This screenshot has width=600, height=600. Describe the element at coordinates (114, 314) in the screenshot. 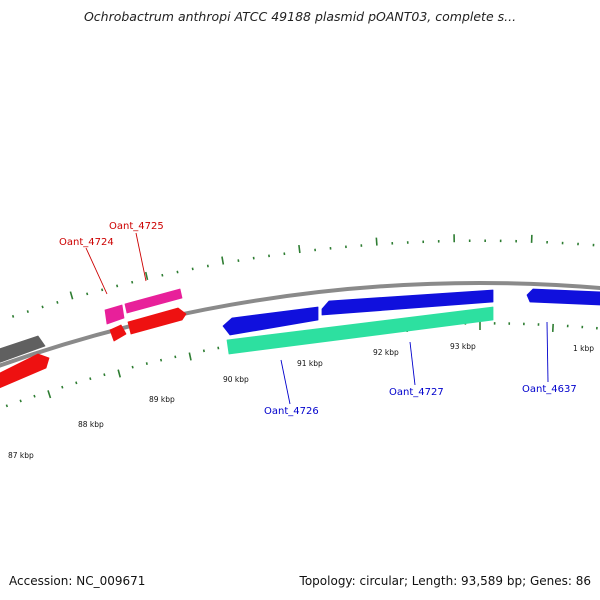

I see `gene-arrow-pink-small` at that location.